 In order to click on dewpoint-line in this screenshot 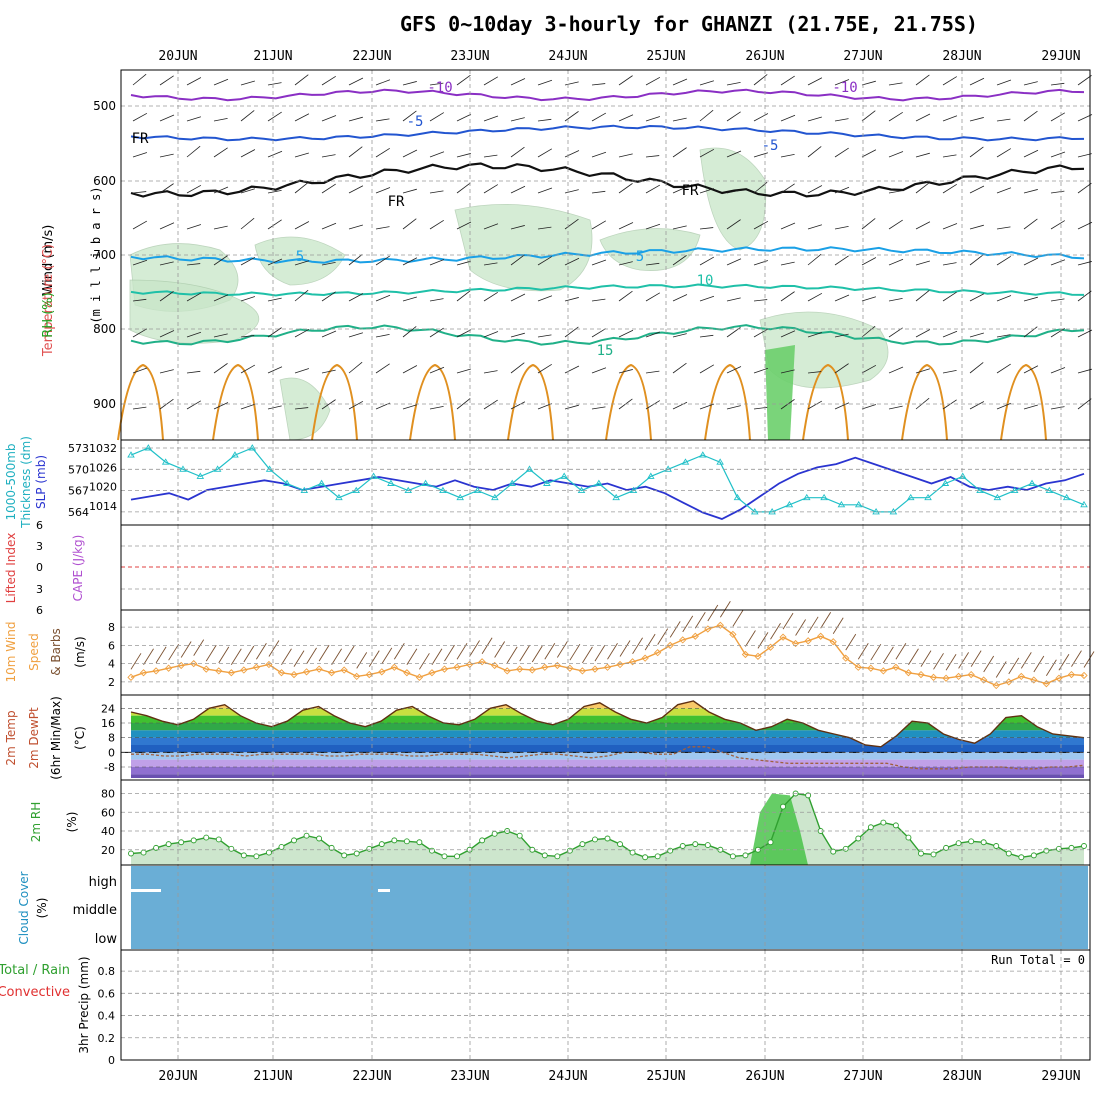, I will do `click(608, 758)`.